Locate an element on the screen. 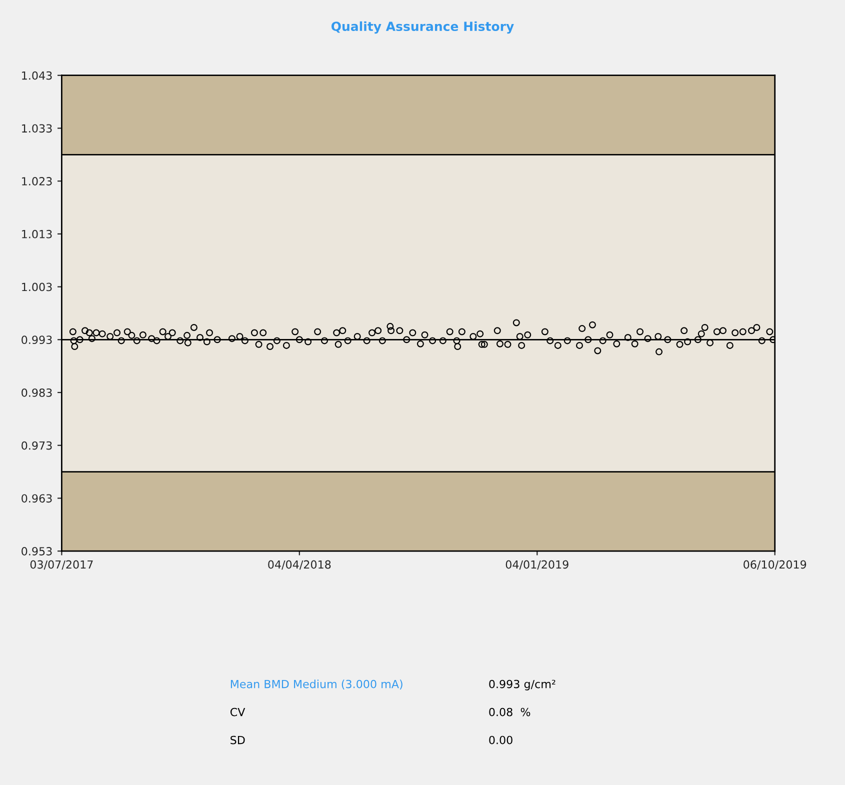  text: 0.00 is located at coordinates (500, 740).